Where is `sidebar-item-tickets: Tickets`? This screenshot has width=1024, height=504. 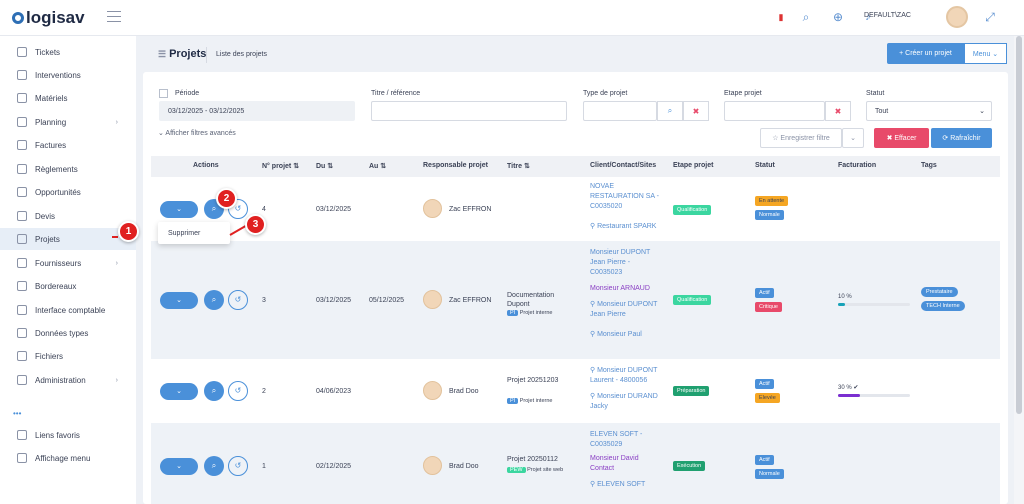
sidebar-item-tickets: Tickets is located at coordinates (68, 52).